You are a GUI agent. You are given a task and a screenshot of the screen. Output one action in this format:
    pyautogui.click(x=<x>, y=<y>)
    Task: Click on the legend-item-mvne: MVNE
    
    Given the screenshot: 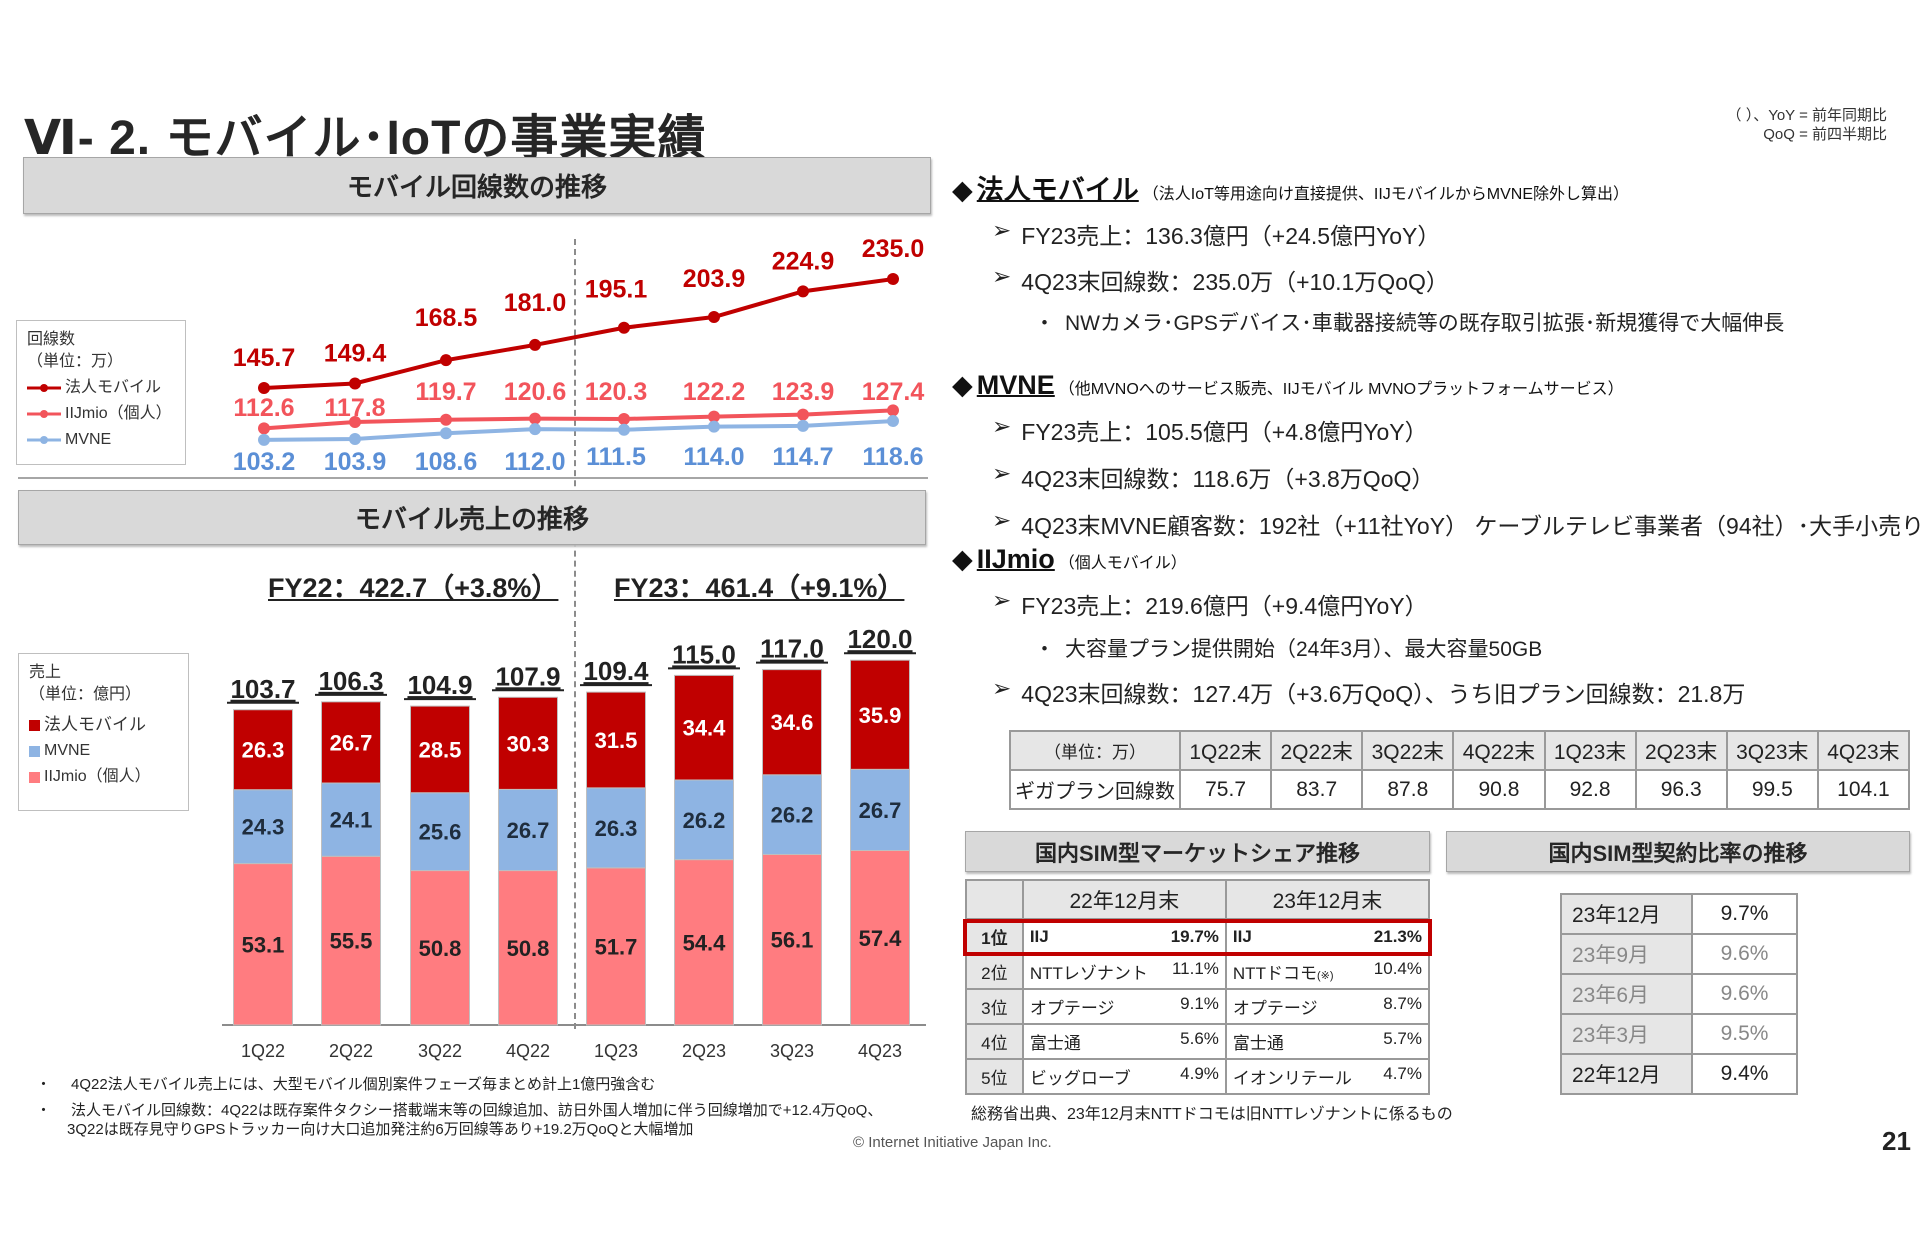 What is the action you would take?
    pyautogui.click(x=103, y=751)
    